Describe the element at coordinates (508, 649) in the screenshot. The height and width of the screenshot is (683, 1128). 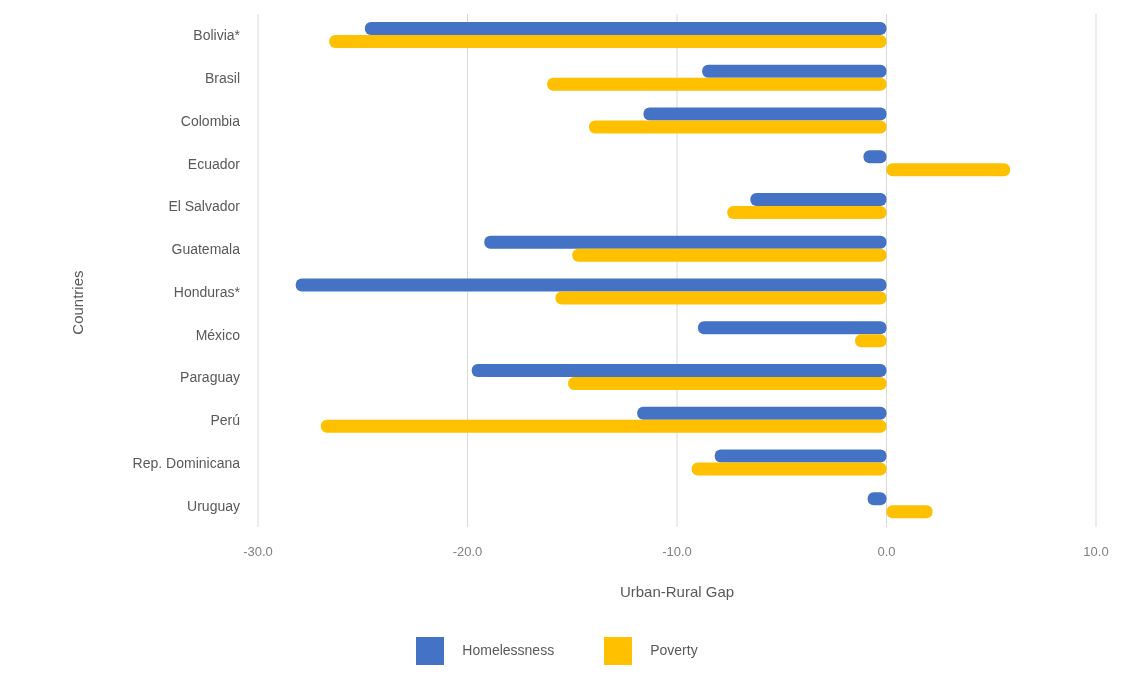
I see `legend-label: Homelessness` at that location.